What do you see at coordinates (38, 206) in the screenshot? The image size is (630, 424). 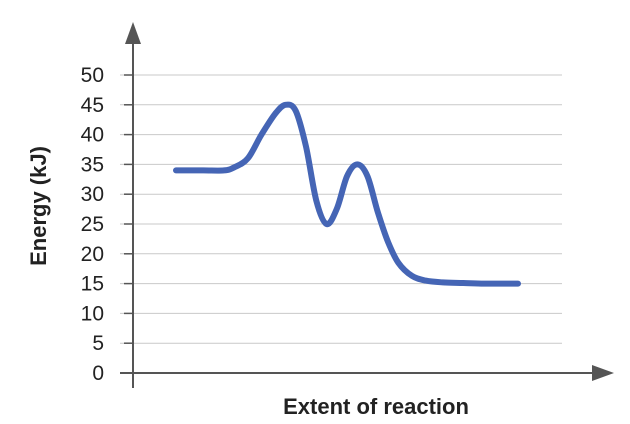 I see `y-axis-title: Energy (kJ)` at bounding box center [38, 206].